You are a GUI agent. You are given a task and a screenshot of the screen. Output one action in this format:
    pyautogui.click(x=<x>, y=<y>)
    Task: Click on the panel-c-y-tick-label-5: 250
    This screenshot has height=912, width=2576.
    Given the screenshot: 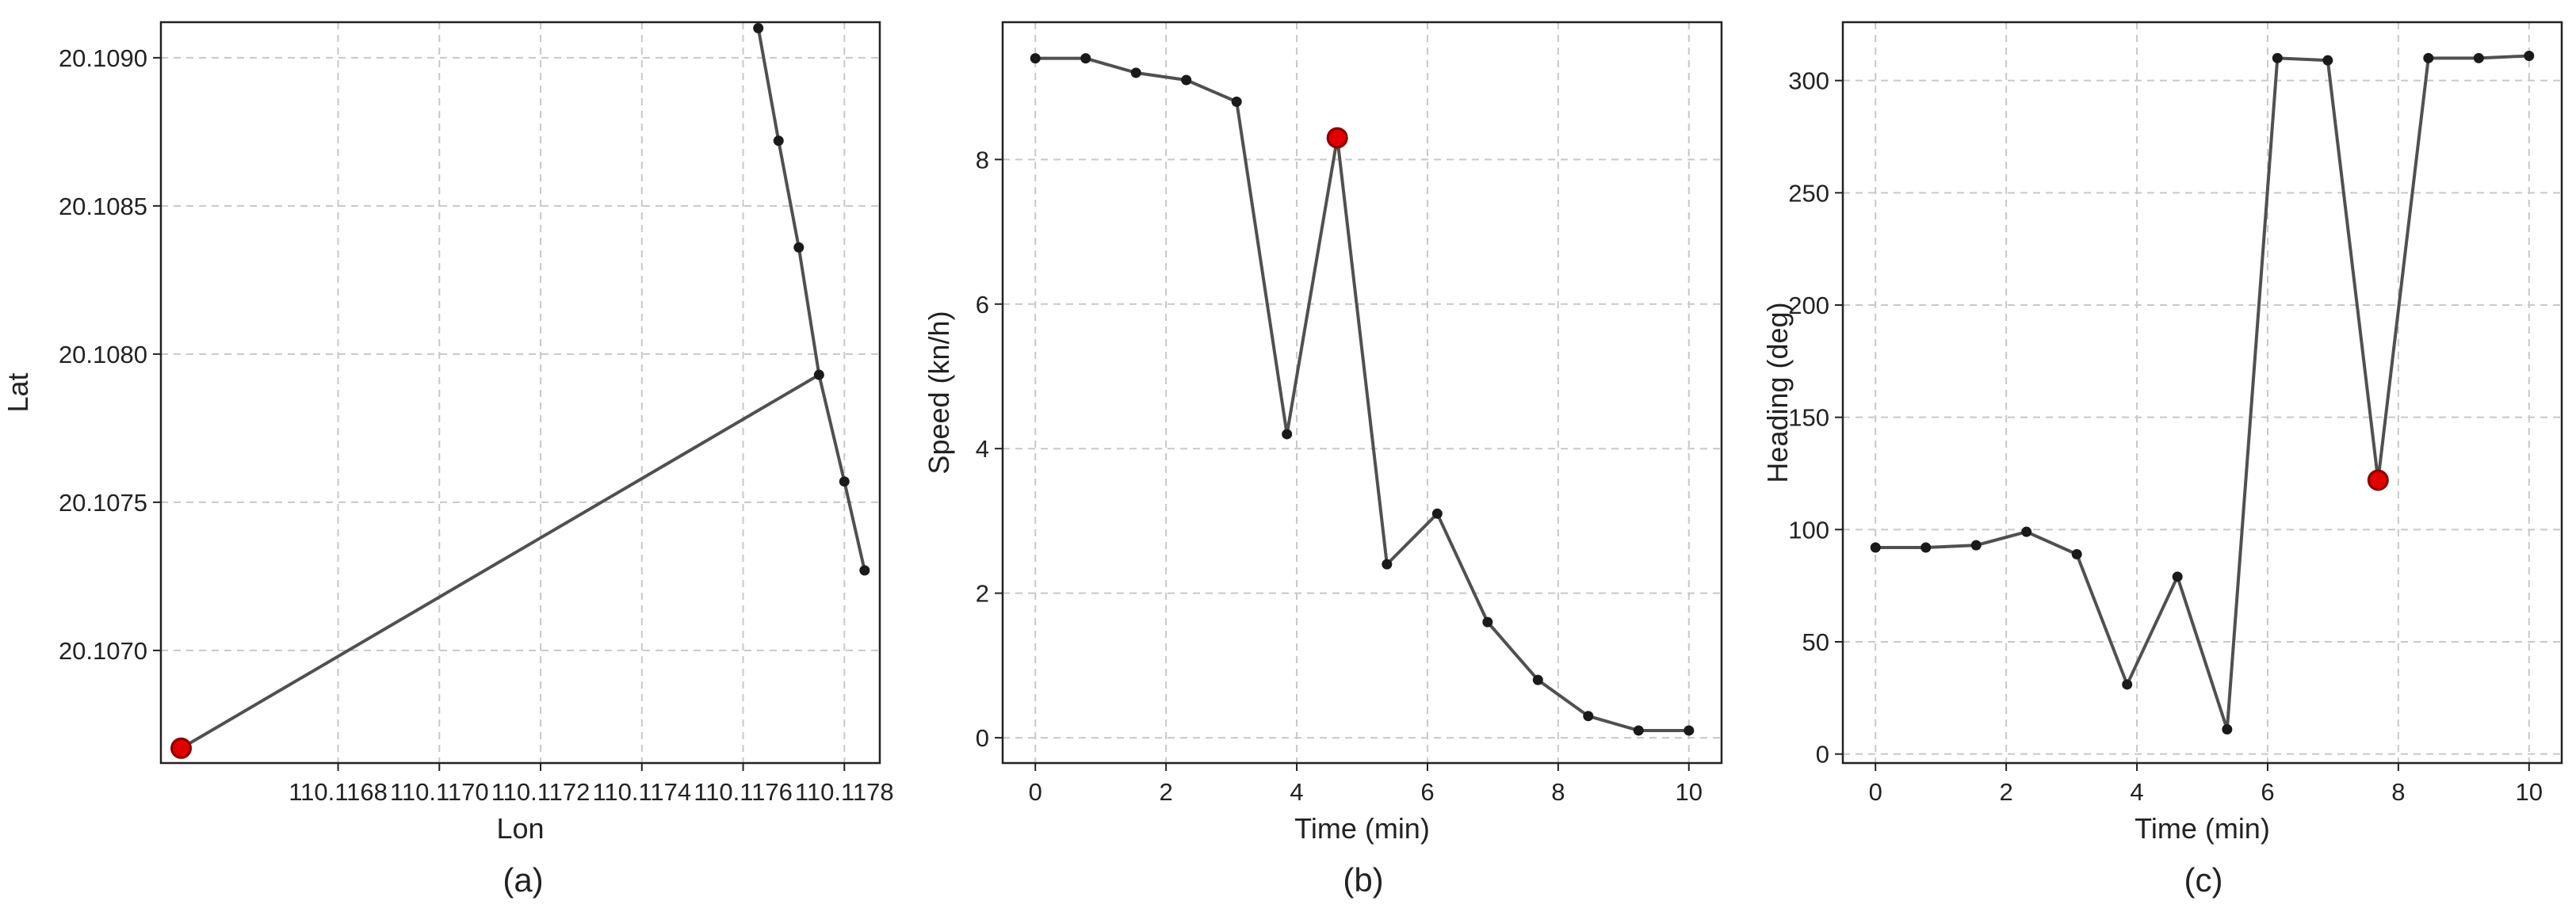 What is the action you would take?
    pyautogui.click(x=1808, y=193)
    